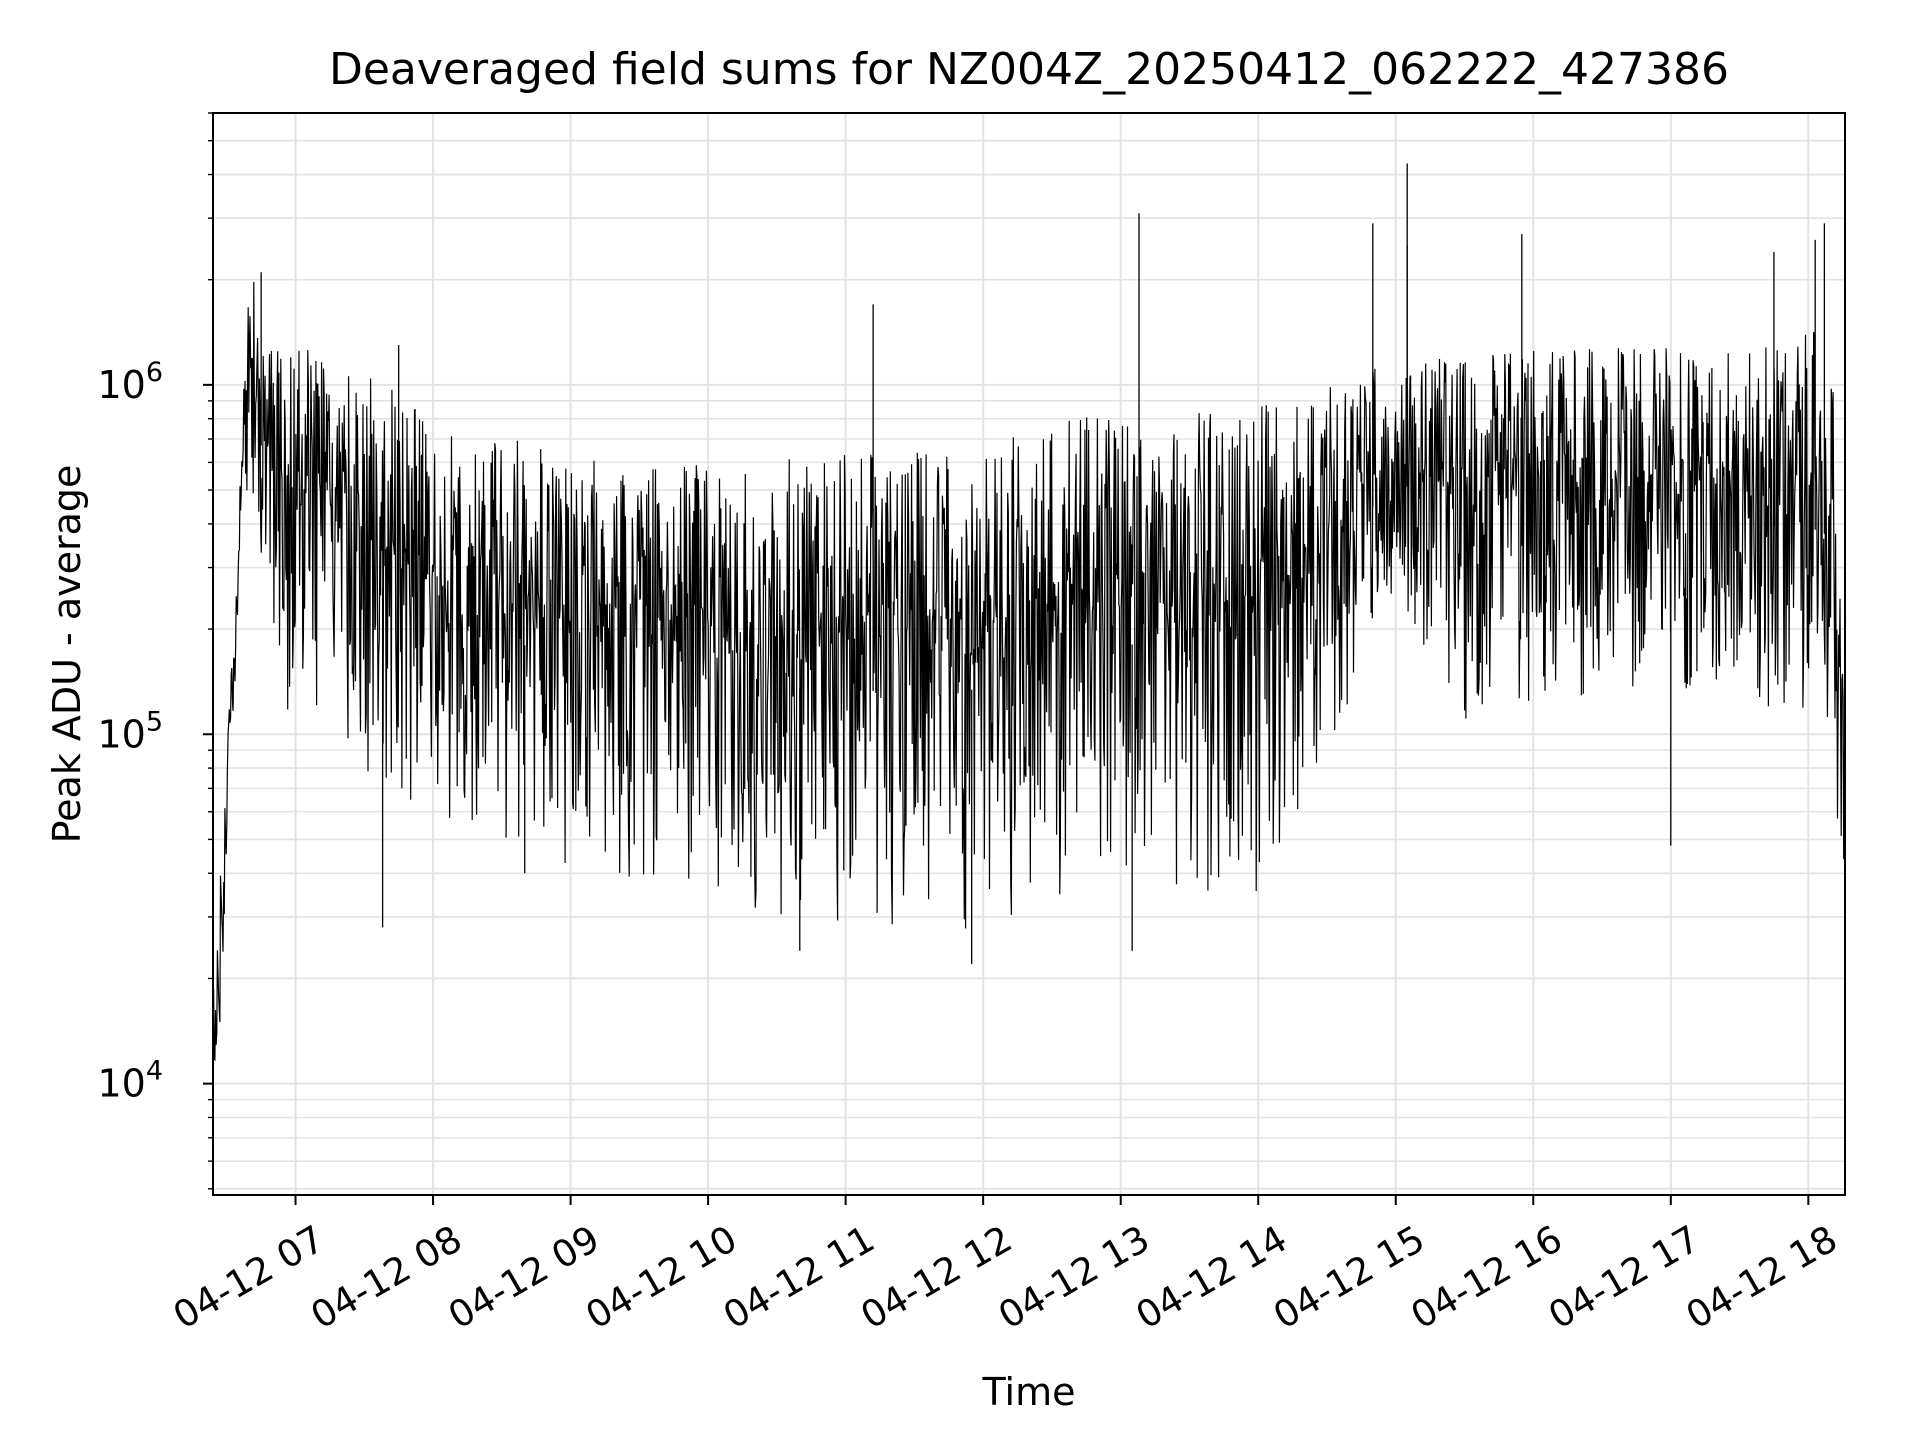  Describe the element at coordinates (67, 654) in the screenshot. I see `y-axis-label: Peak ADU - average` at that location.